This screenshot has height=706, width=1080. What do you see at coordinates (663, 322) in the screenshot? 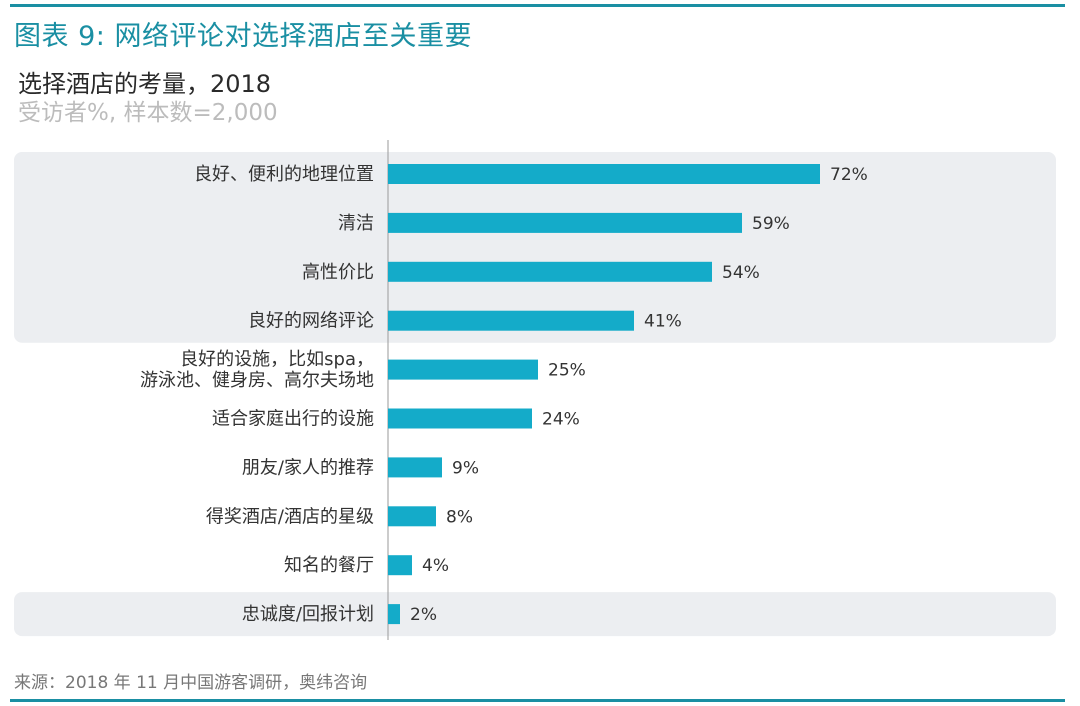
I see `data-label-3: 41%` at bounding box center [663, 322].